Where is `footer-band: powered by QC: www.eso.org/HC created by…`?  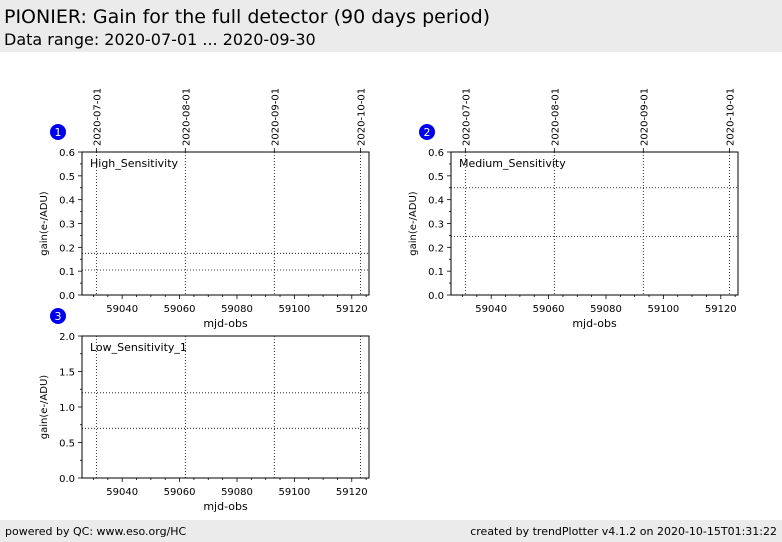 footer-band: powered by QC: www.eso.org/HC created by… is located at coordinates (391, 531).